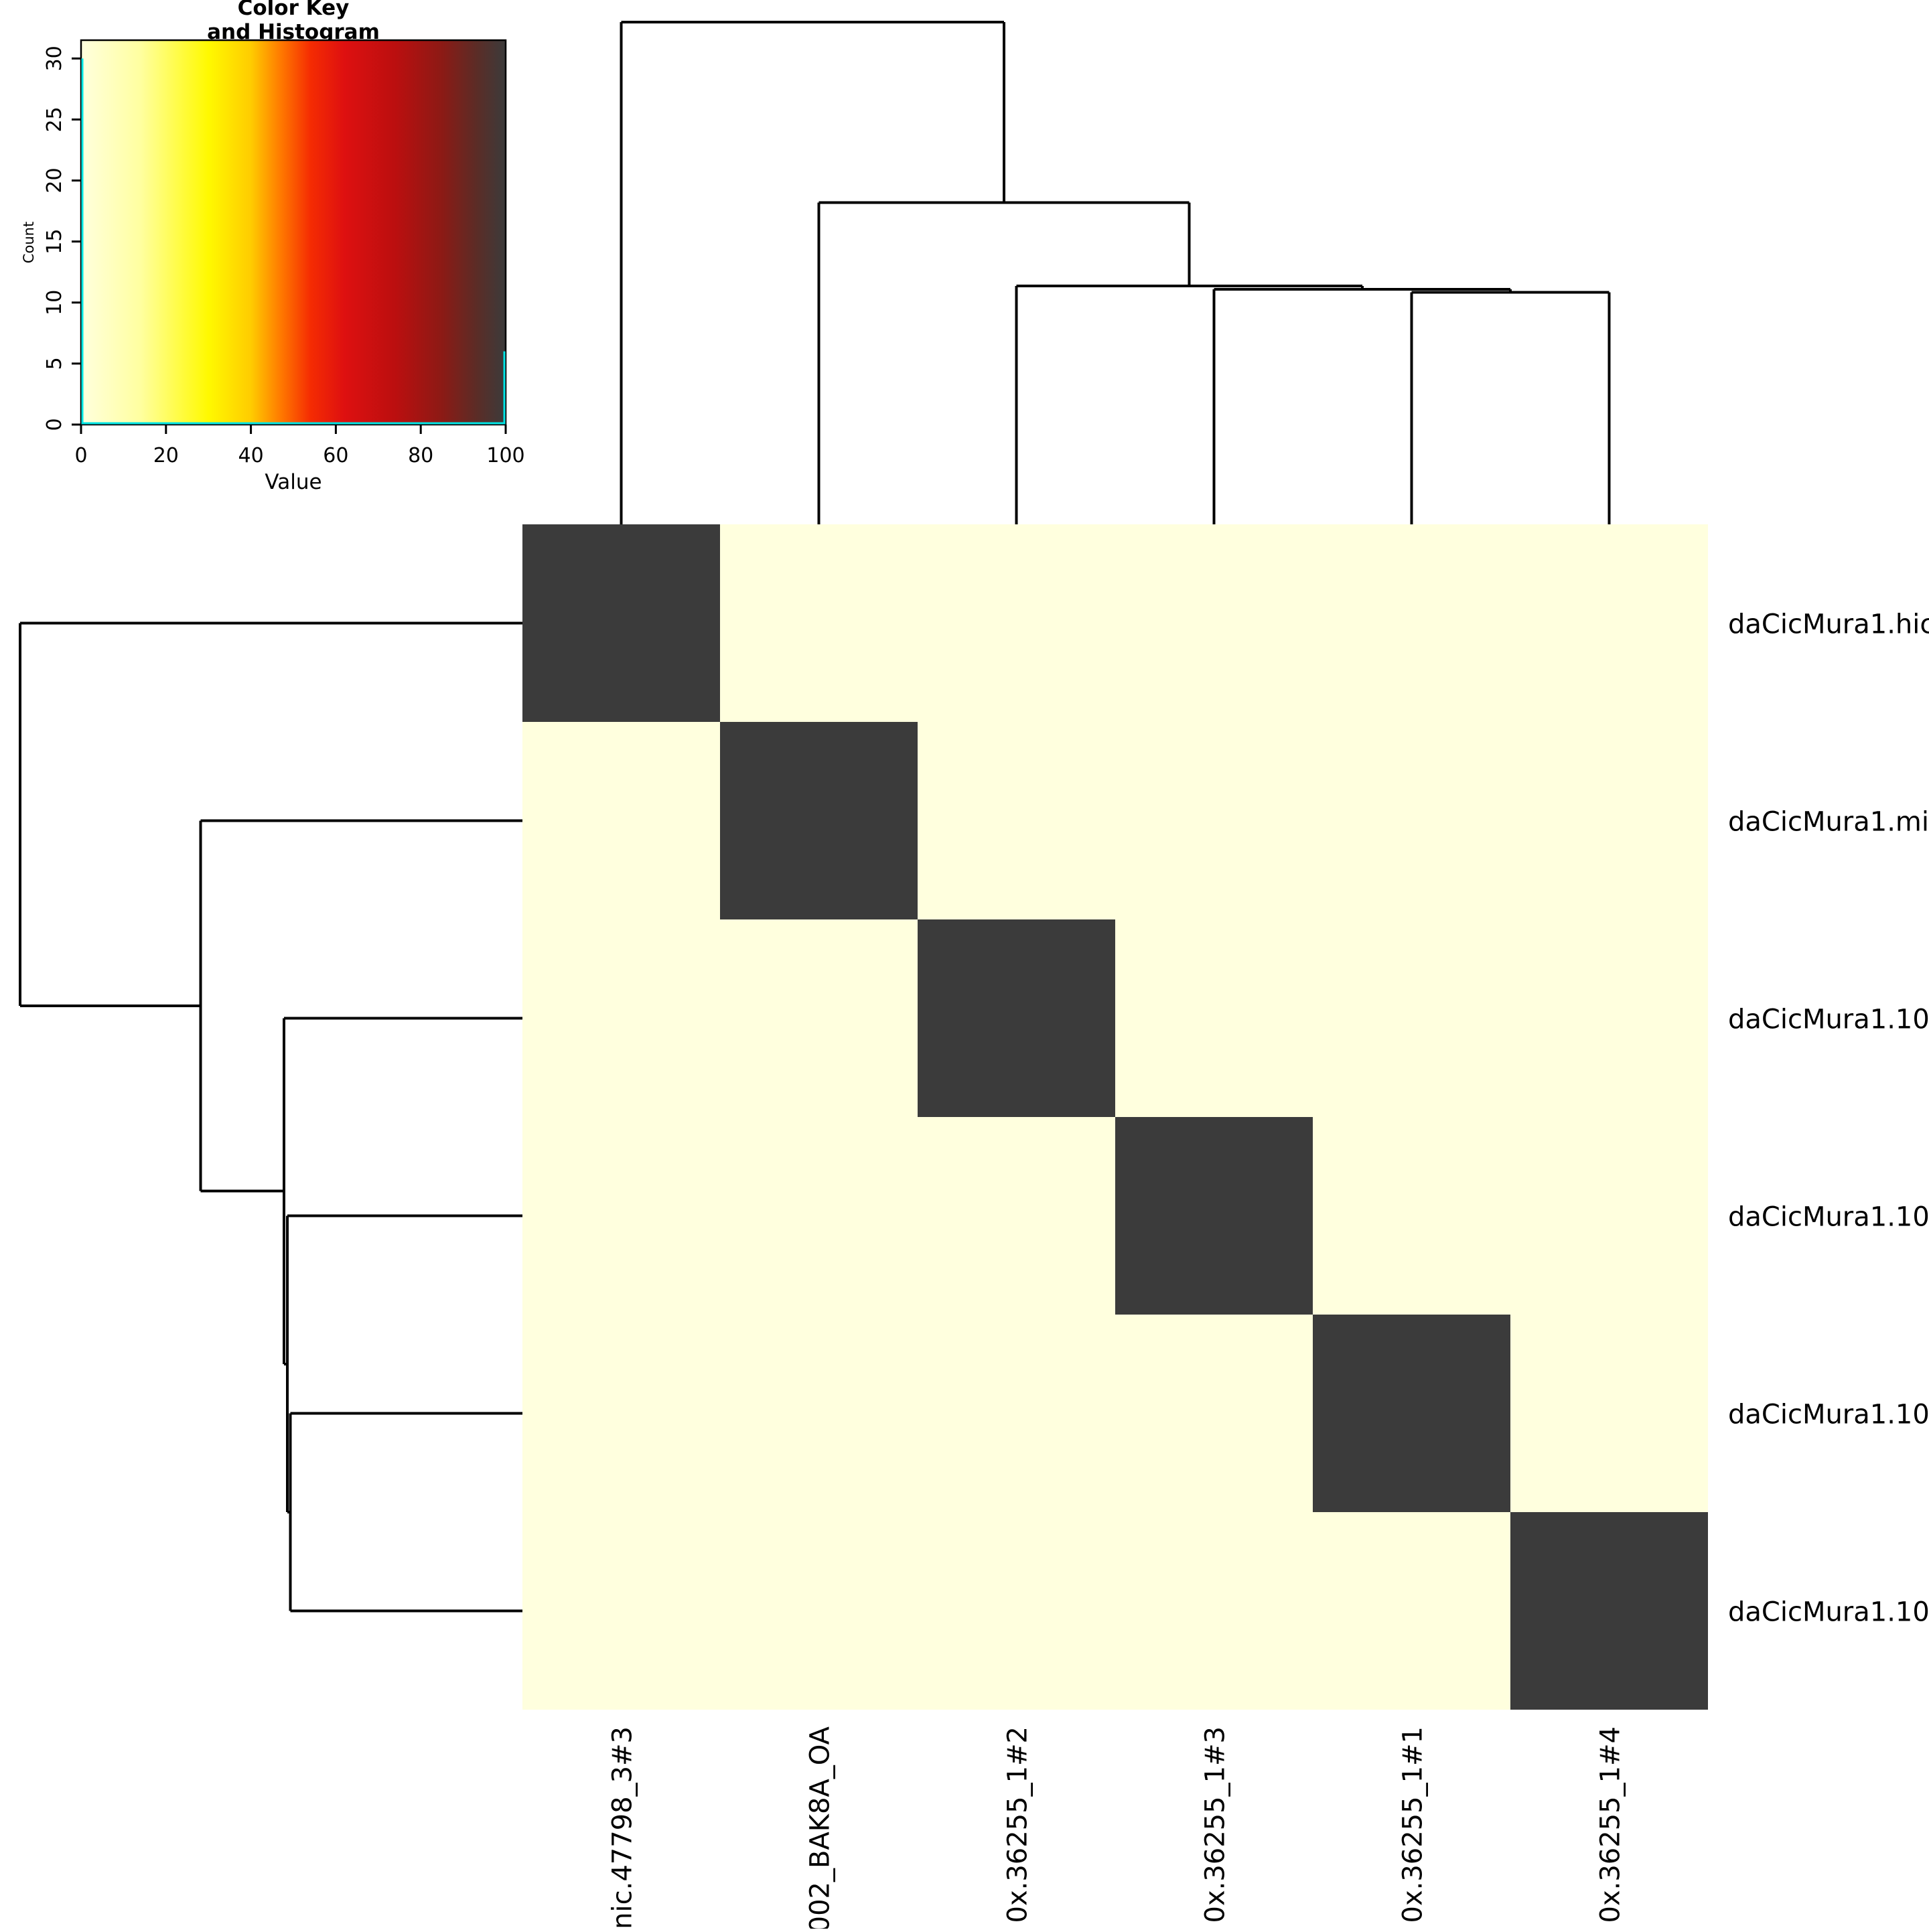  I want to click on col-label: 0x.36255_1#1, so click(1413, 1824).